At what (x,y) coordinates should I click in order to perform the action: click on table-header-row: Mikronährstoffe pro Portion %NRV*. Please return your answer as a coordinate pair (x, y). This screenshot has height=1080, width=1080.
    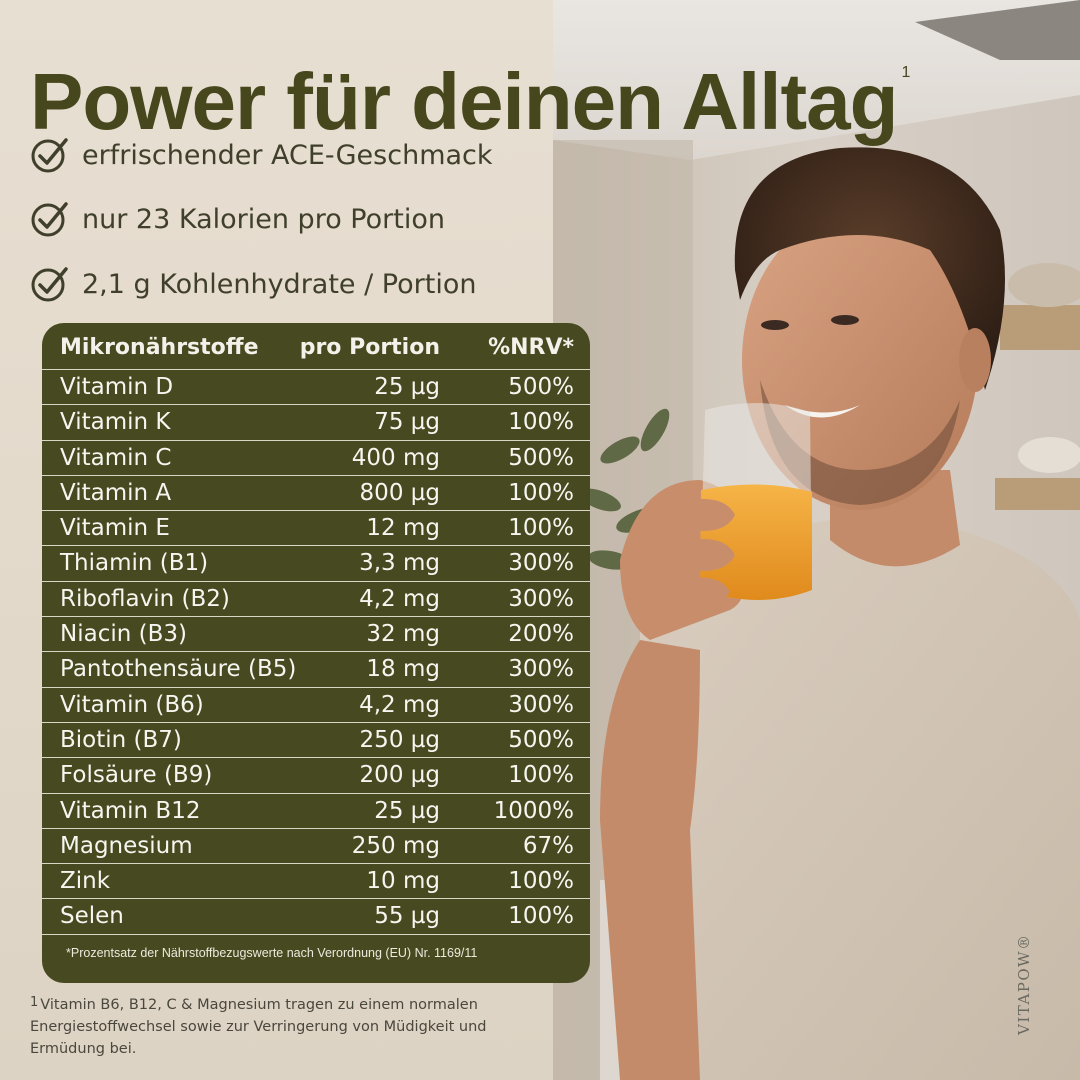
    Looking at the image, I should click on (316, 351).